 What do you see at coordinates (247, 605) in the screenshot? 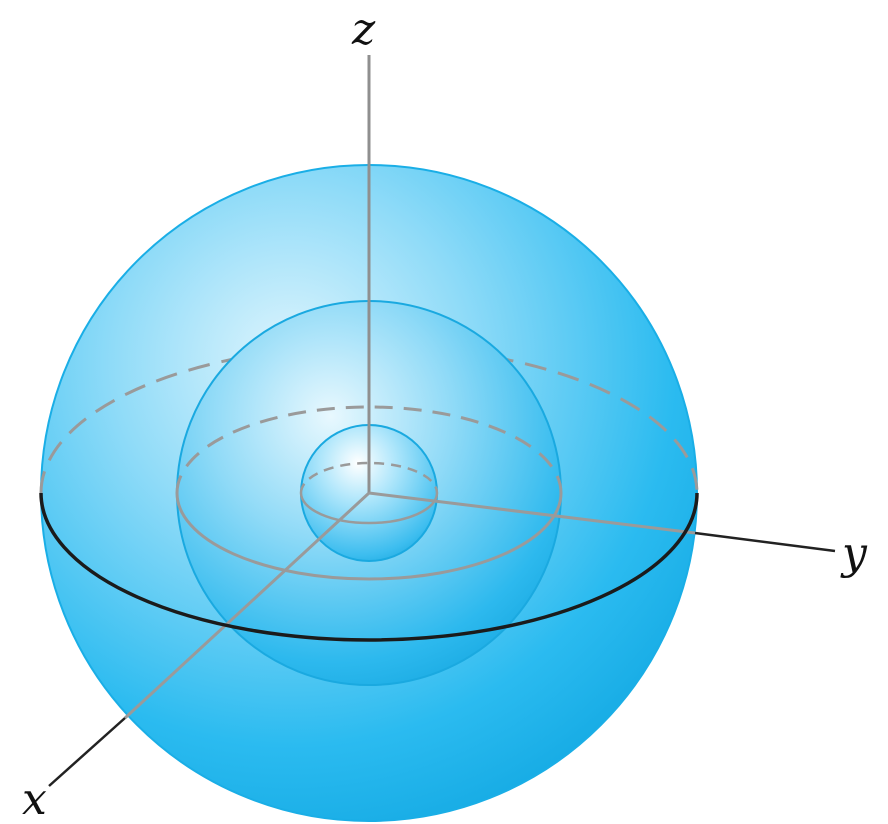
I see `x-axis-inner` at bounding box center [247, 605].